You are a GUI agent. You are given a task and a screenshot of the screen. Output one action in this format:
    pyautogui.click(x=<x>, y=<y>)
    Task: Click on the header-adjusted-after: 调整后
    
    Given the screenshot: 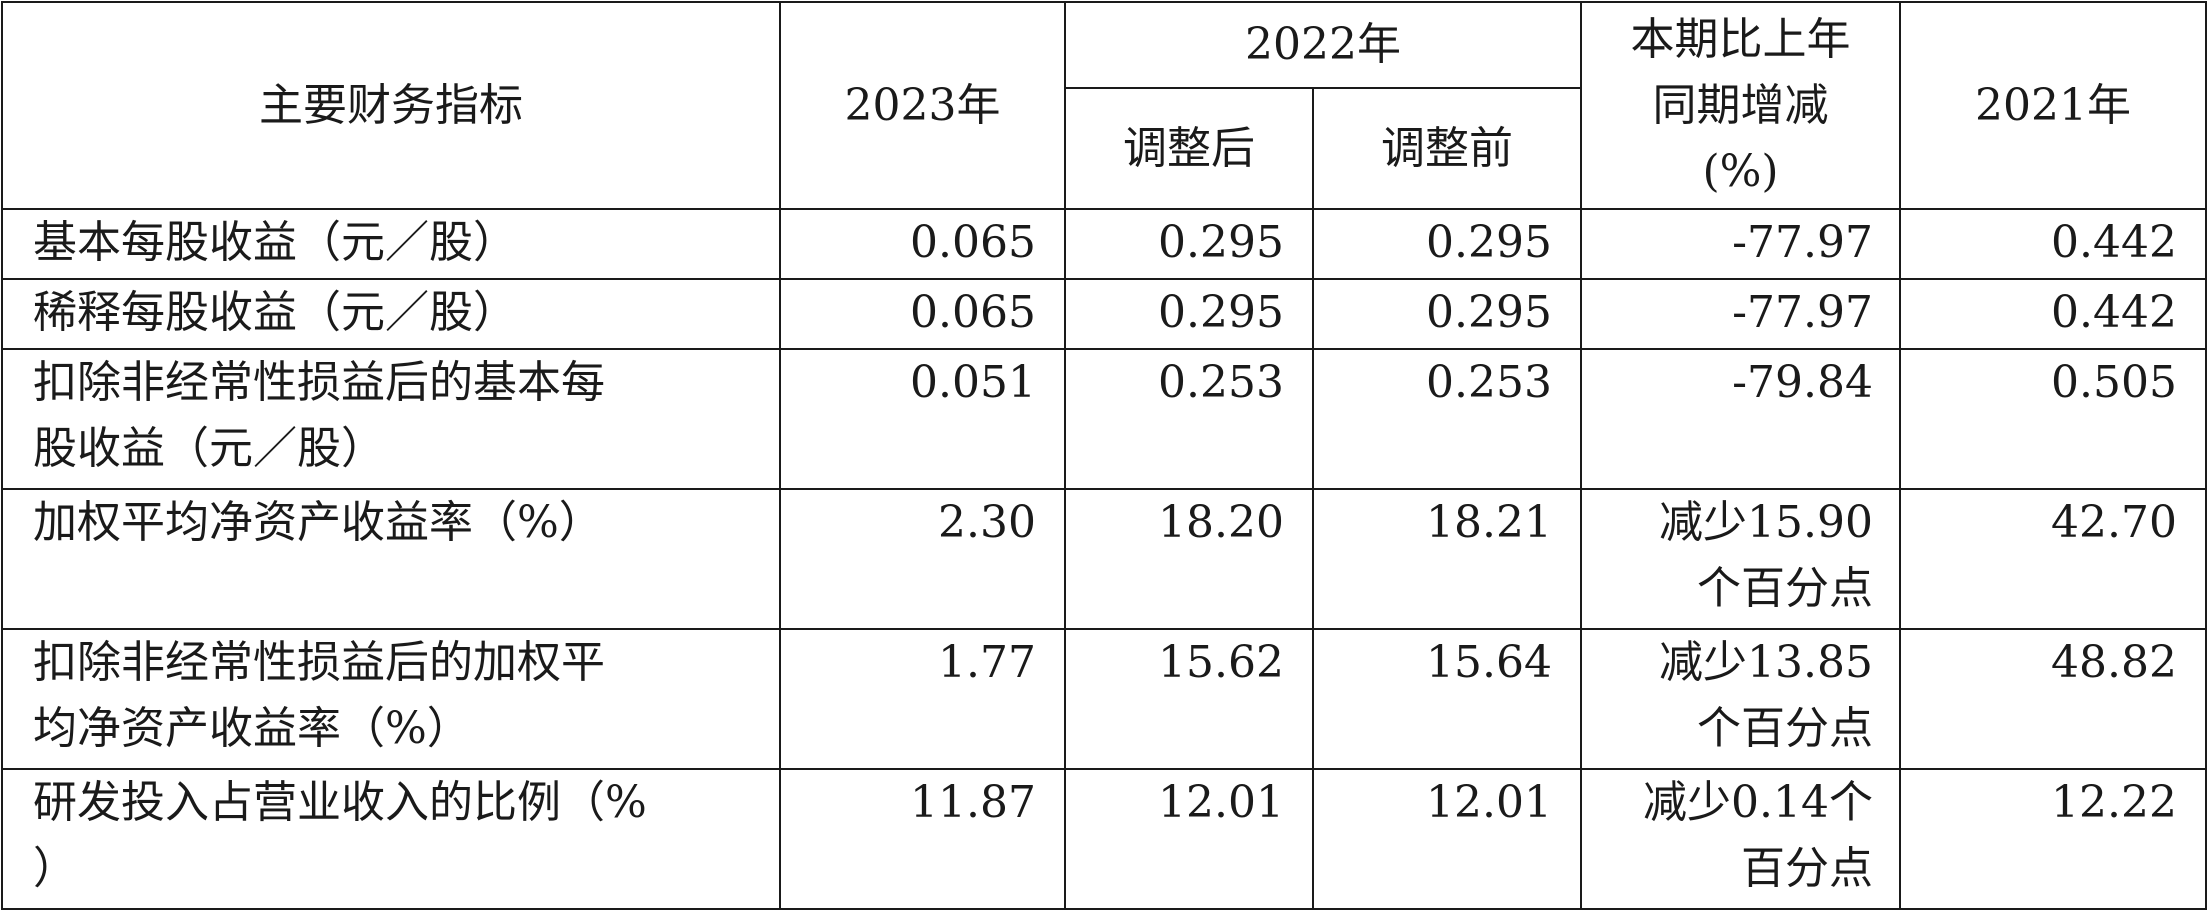 What is the action you would take?
    pyautogui.click(x=1189, y=148)
    